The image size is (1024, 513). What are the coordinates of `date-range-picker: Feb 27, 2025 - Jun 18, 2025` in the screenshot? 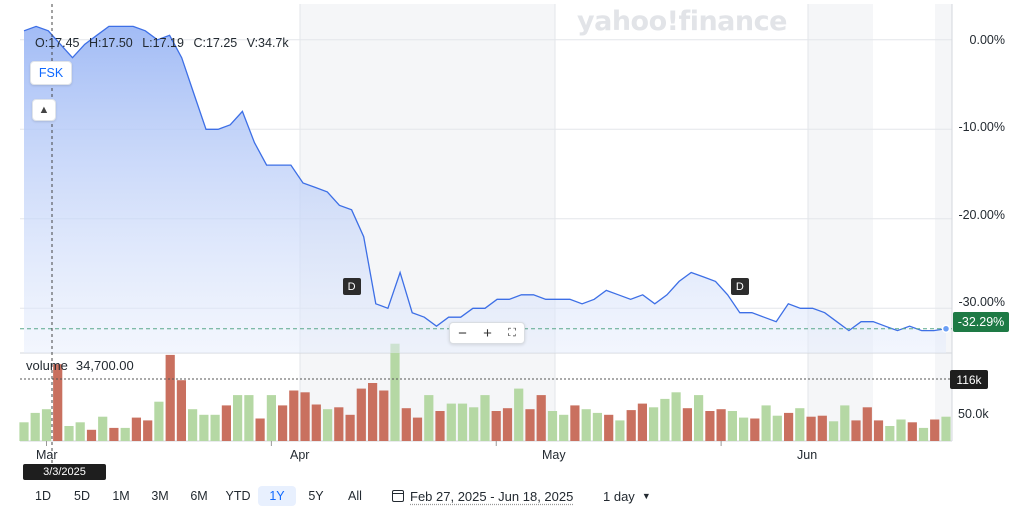 It's located at (482, 496).